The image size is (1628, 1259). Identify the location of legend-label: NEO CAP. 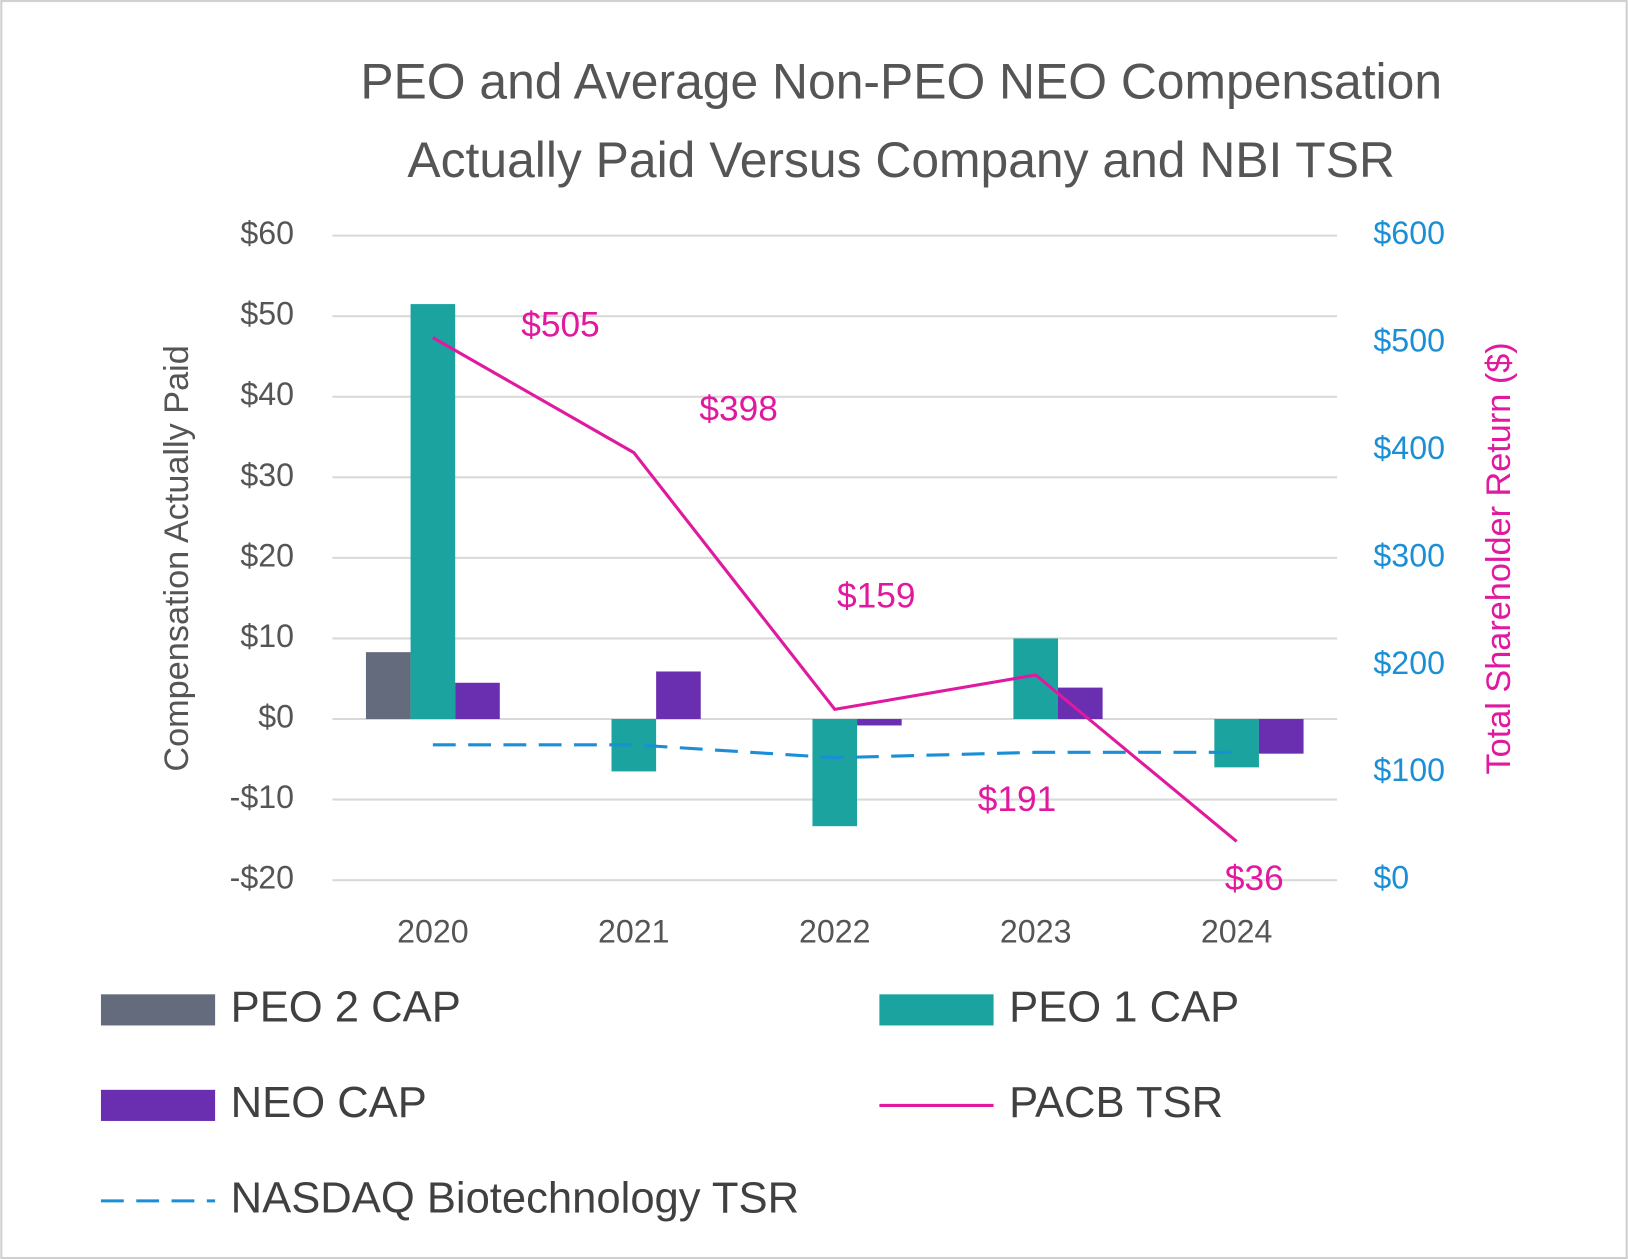
(329, 1103).